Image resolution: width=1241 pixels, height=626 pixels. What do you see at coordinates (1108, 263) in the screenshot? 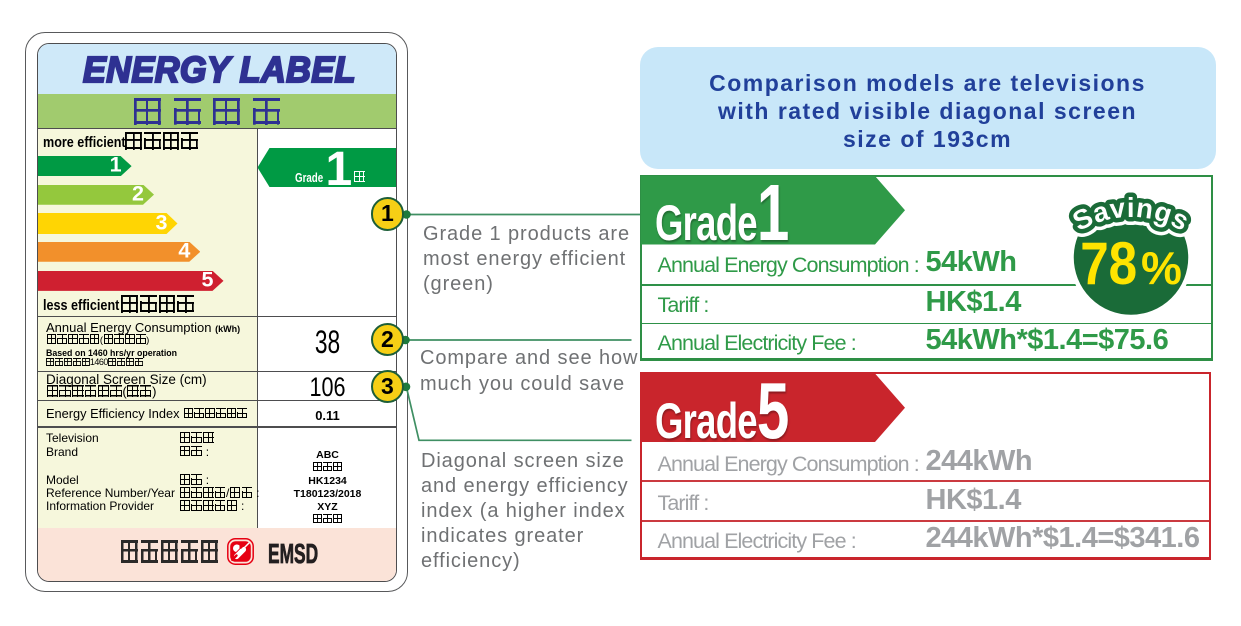
I see `svg-text: 78` at bounding box center [1108, 263].